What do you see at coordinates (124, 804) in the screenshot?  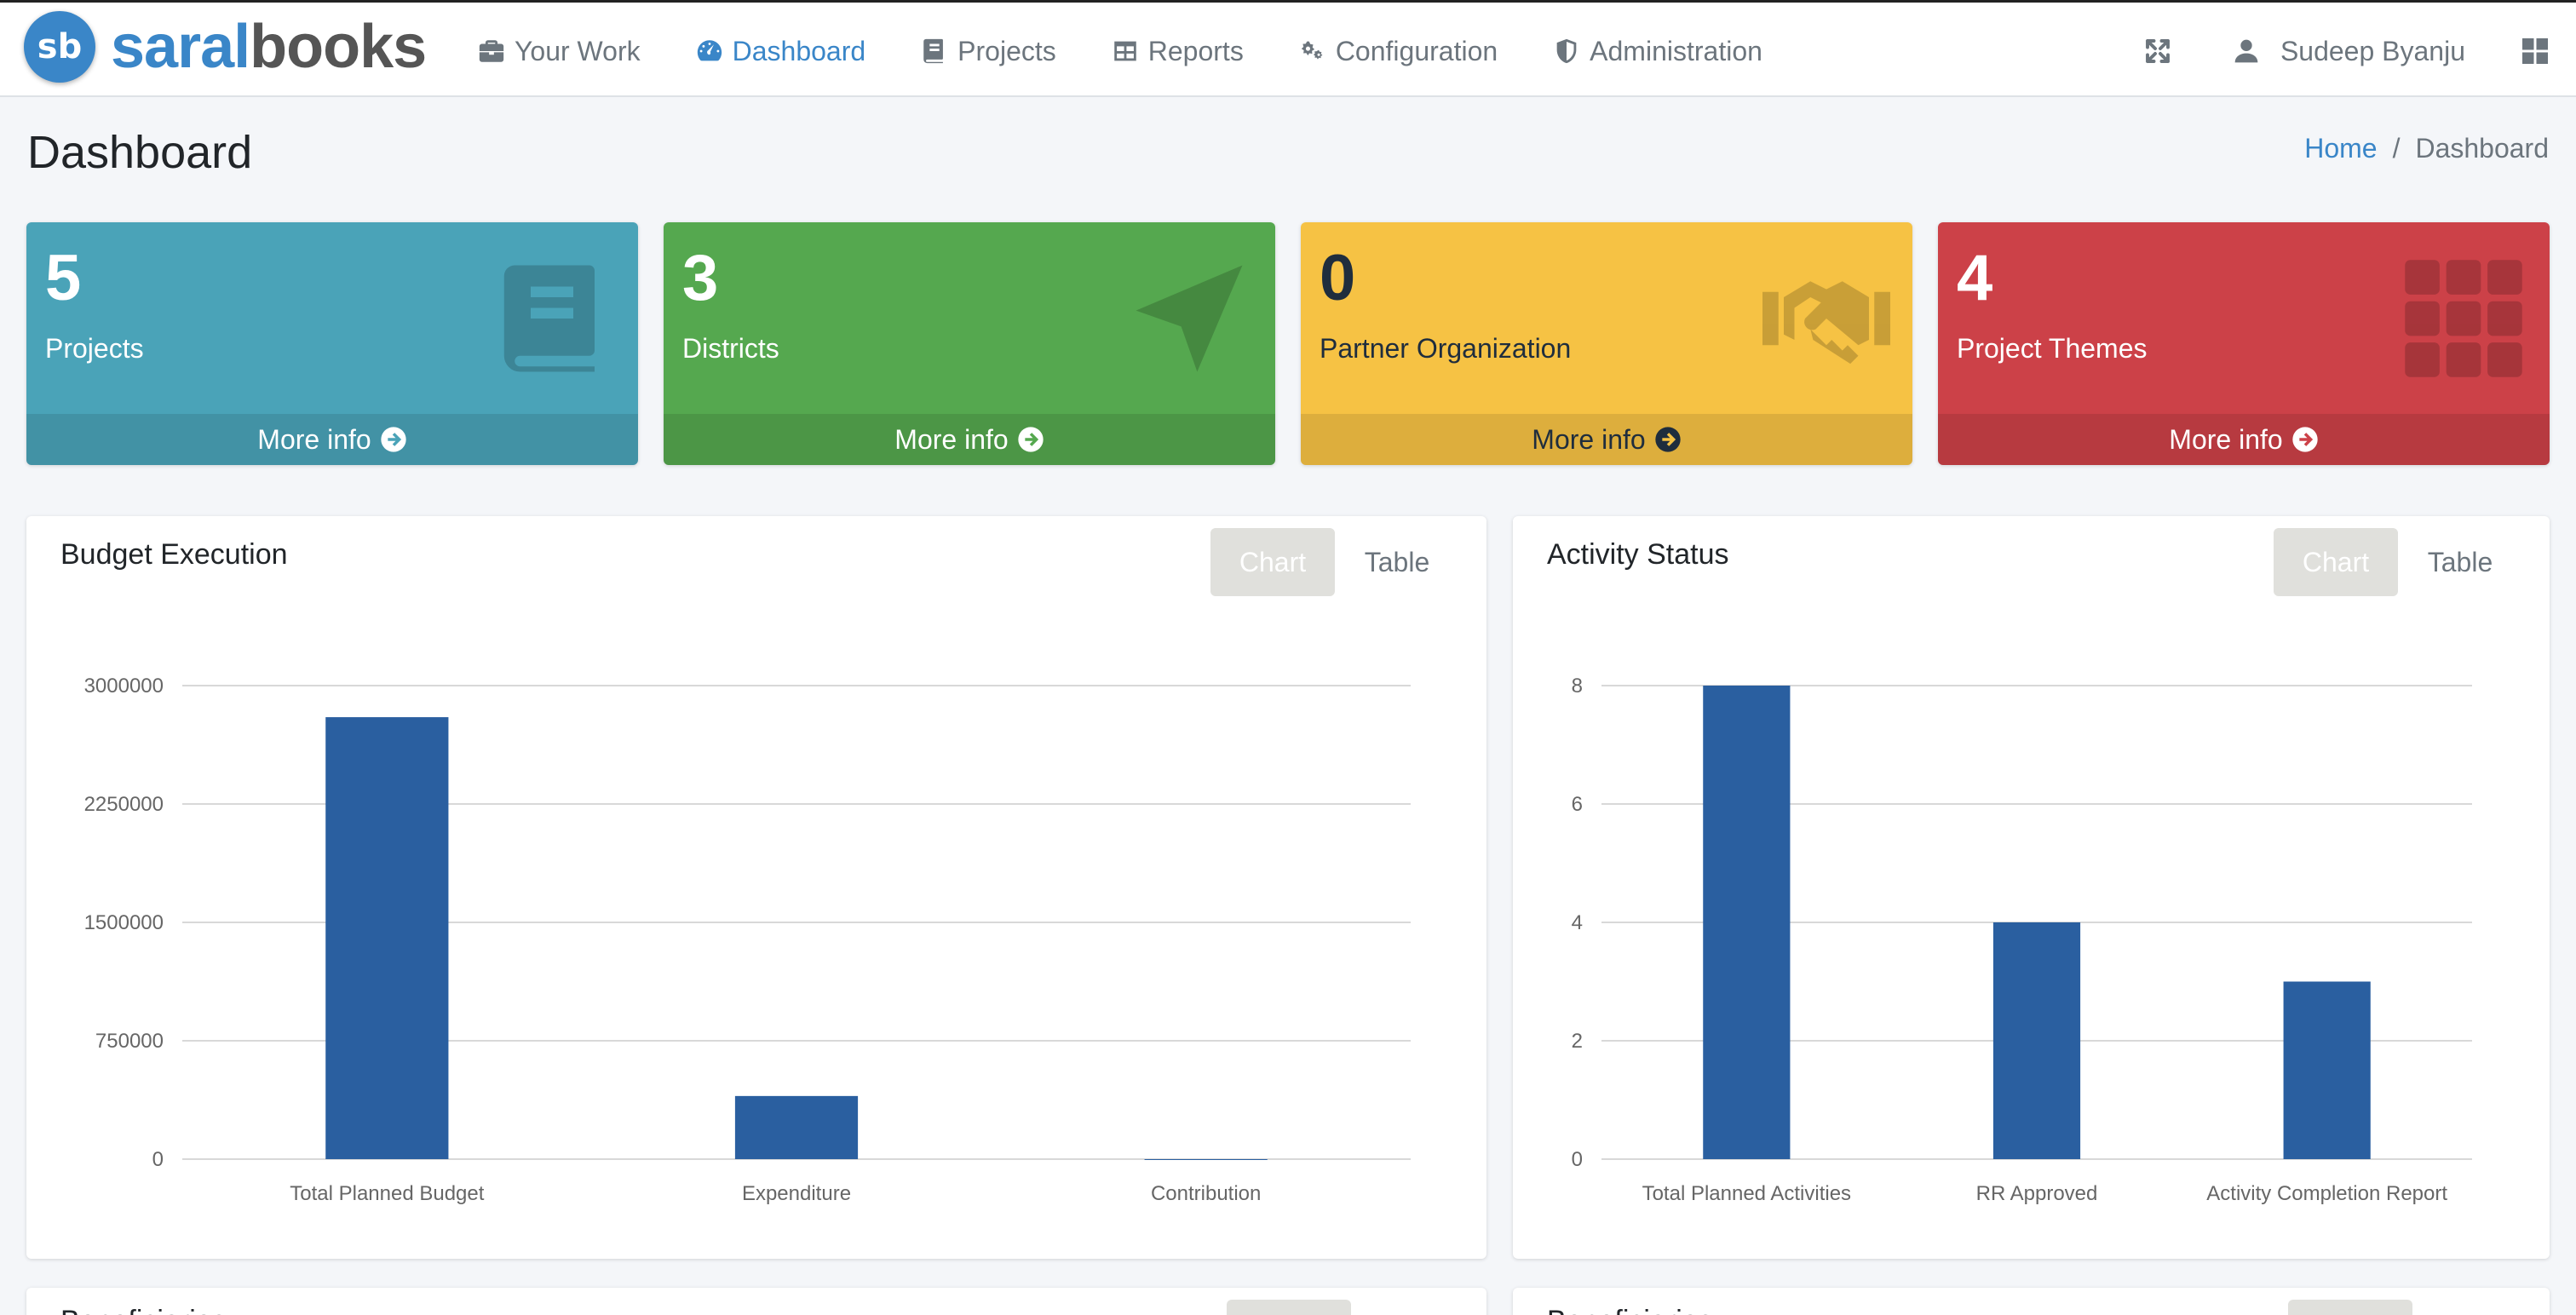 I see `y-tick-label: 2250000` at bounding box center [124, 804].